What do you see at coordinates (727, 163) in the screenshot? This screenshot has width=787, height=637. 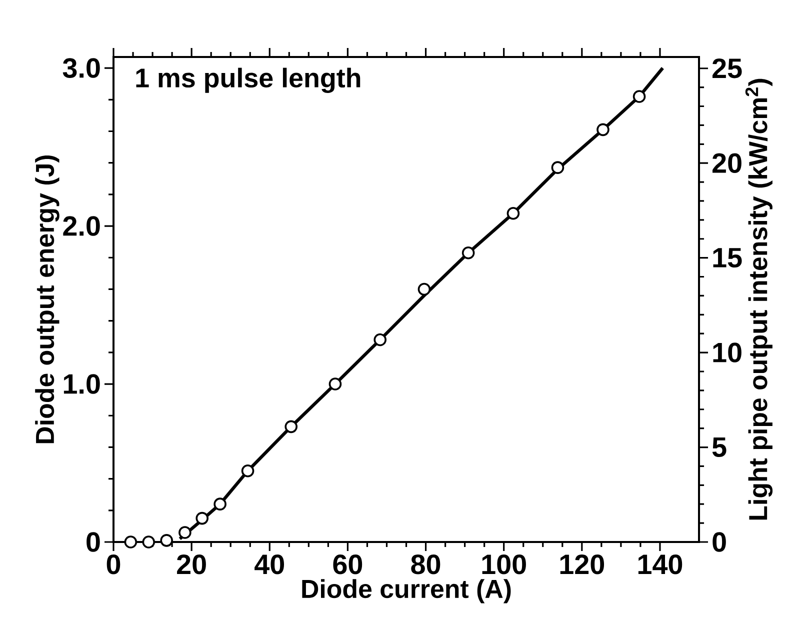 I see `y2-tick-label: 20` at bounding box center [727, 163].